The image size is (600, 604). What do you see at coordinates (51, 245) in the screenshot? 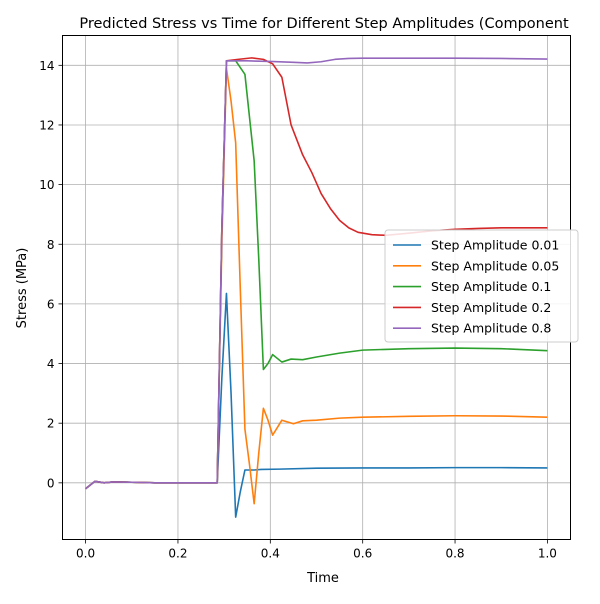
I see `y-tick-label: 8` at bounding box center [51, 245].